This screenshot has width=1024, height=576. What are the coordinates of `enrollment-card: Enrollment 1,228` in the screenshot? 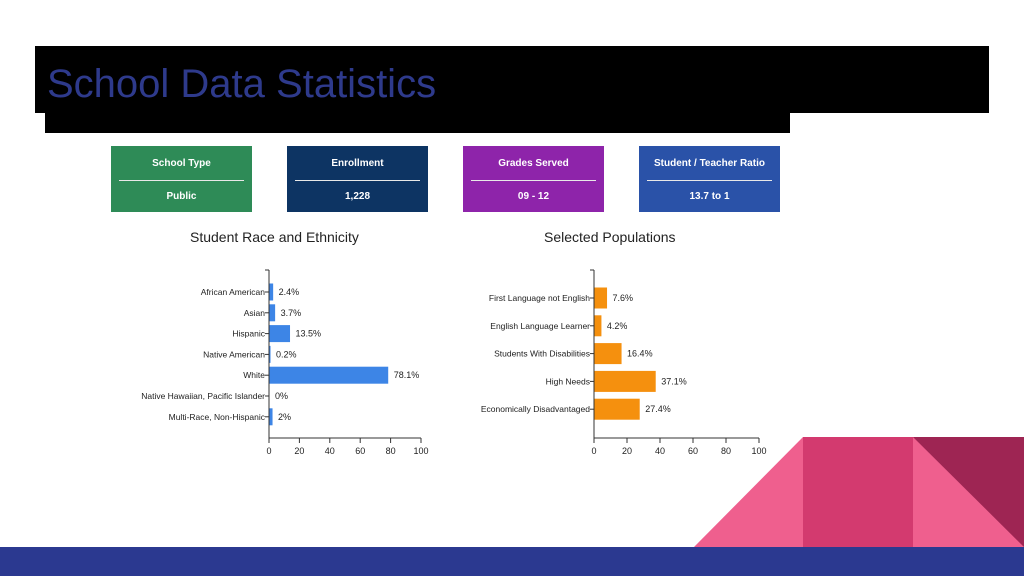 It's located at (357, 179).